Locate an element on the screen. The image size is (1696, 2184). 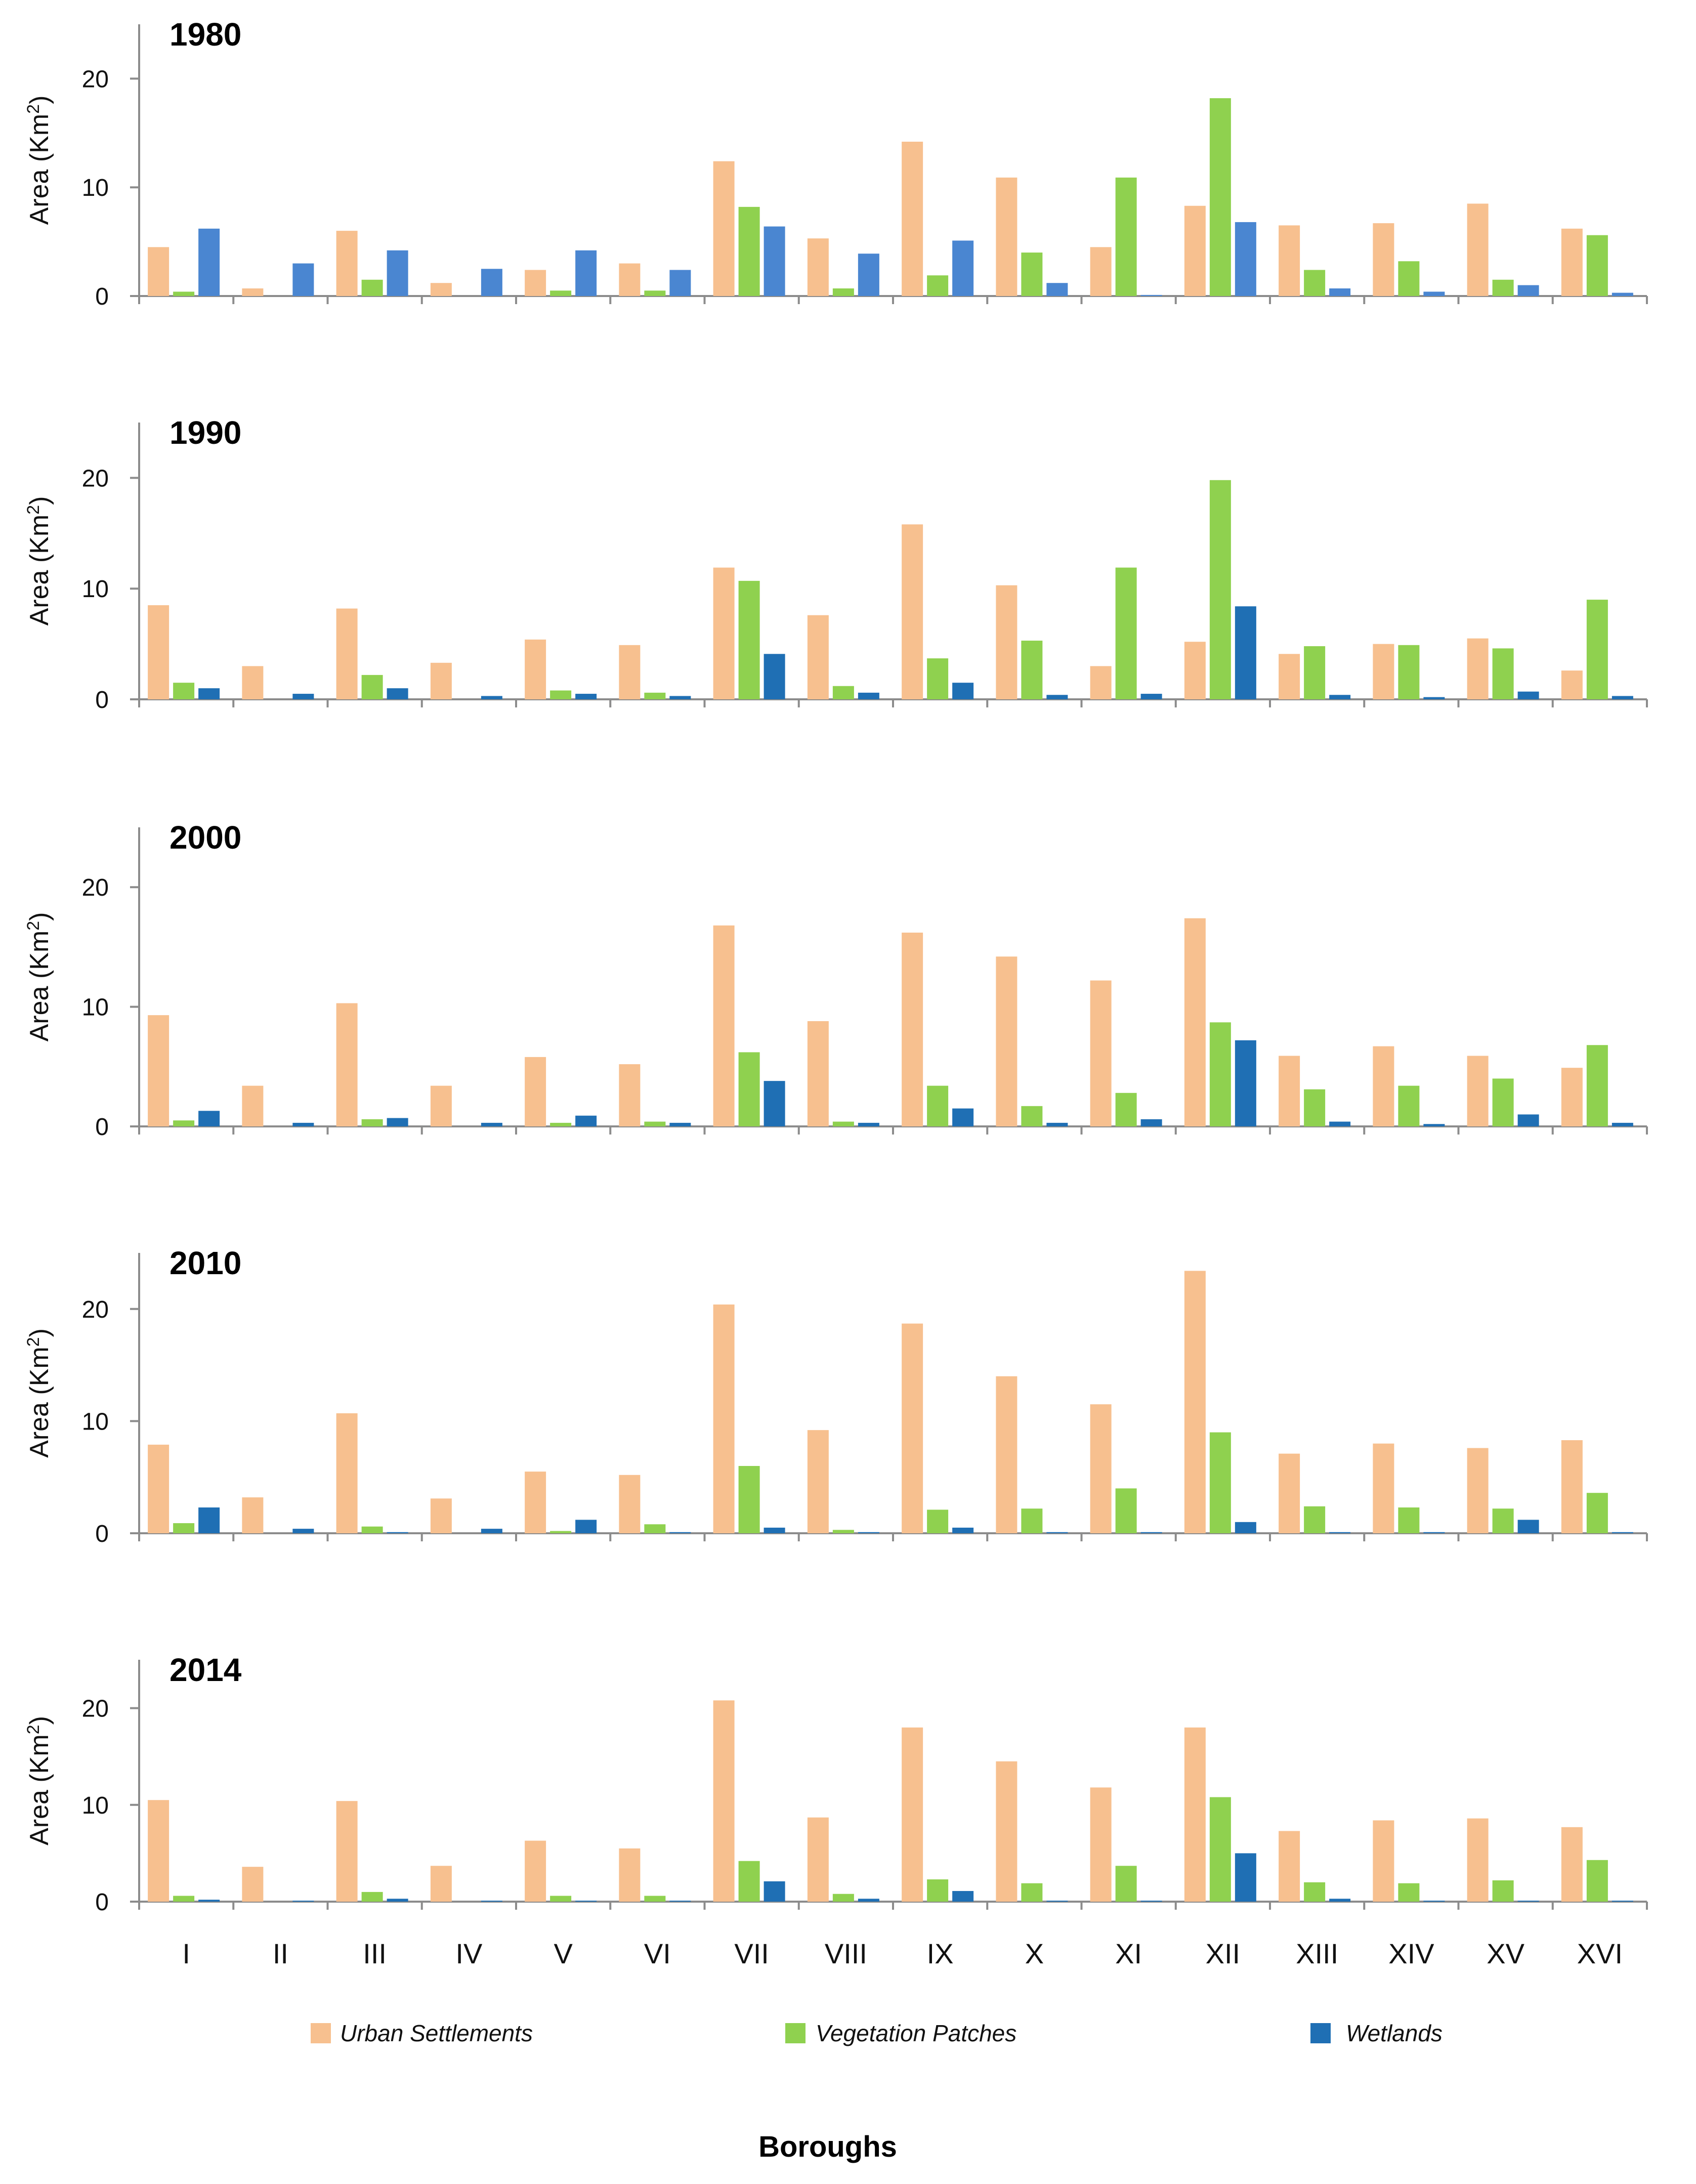
bar-2000-urban-settlements-I is located at coordinates (158, 1070).